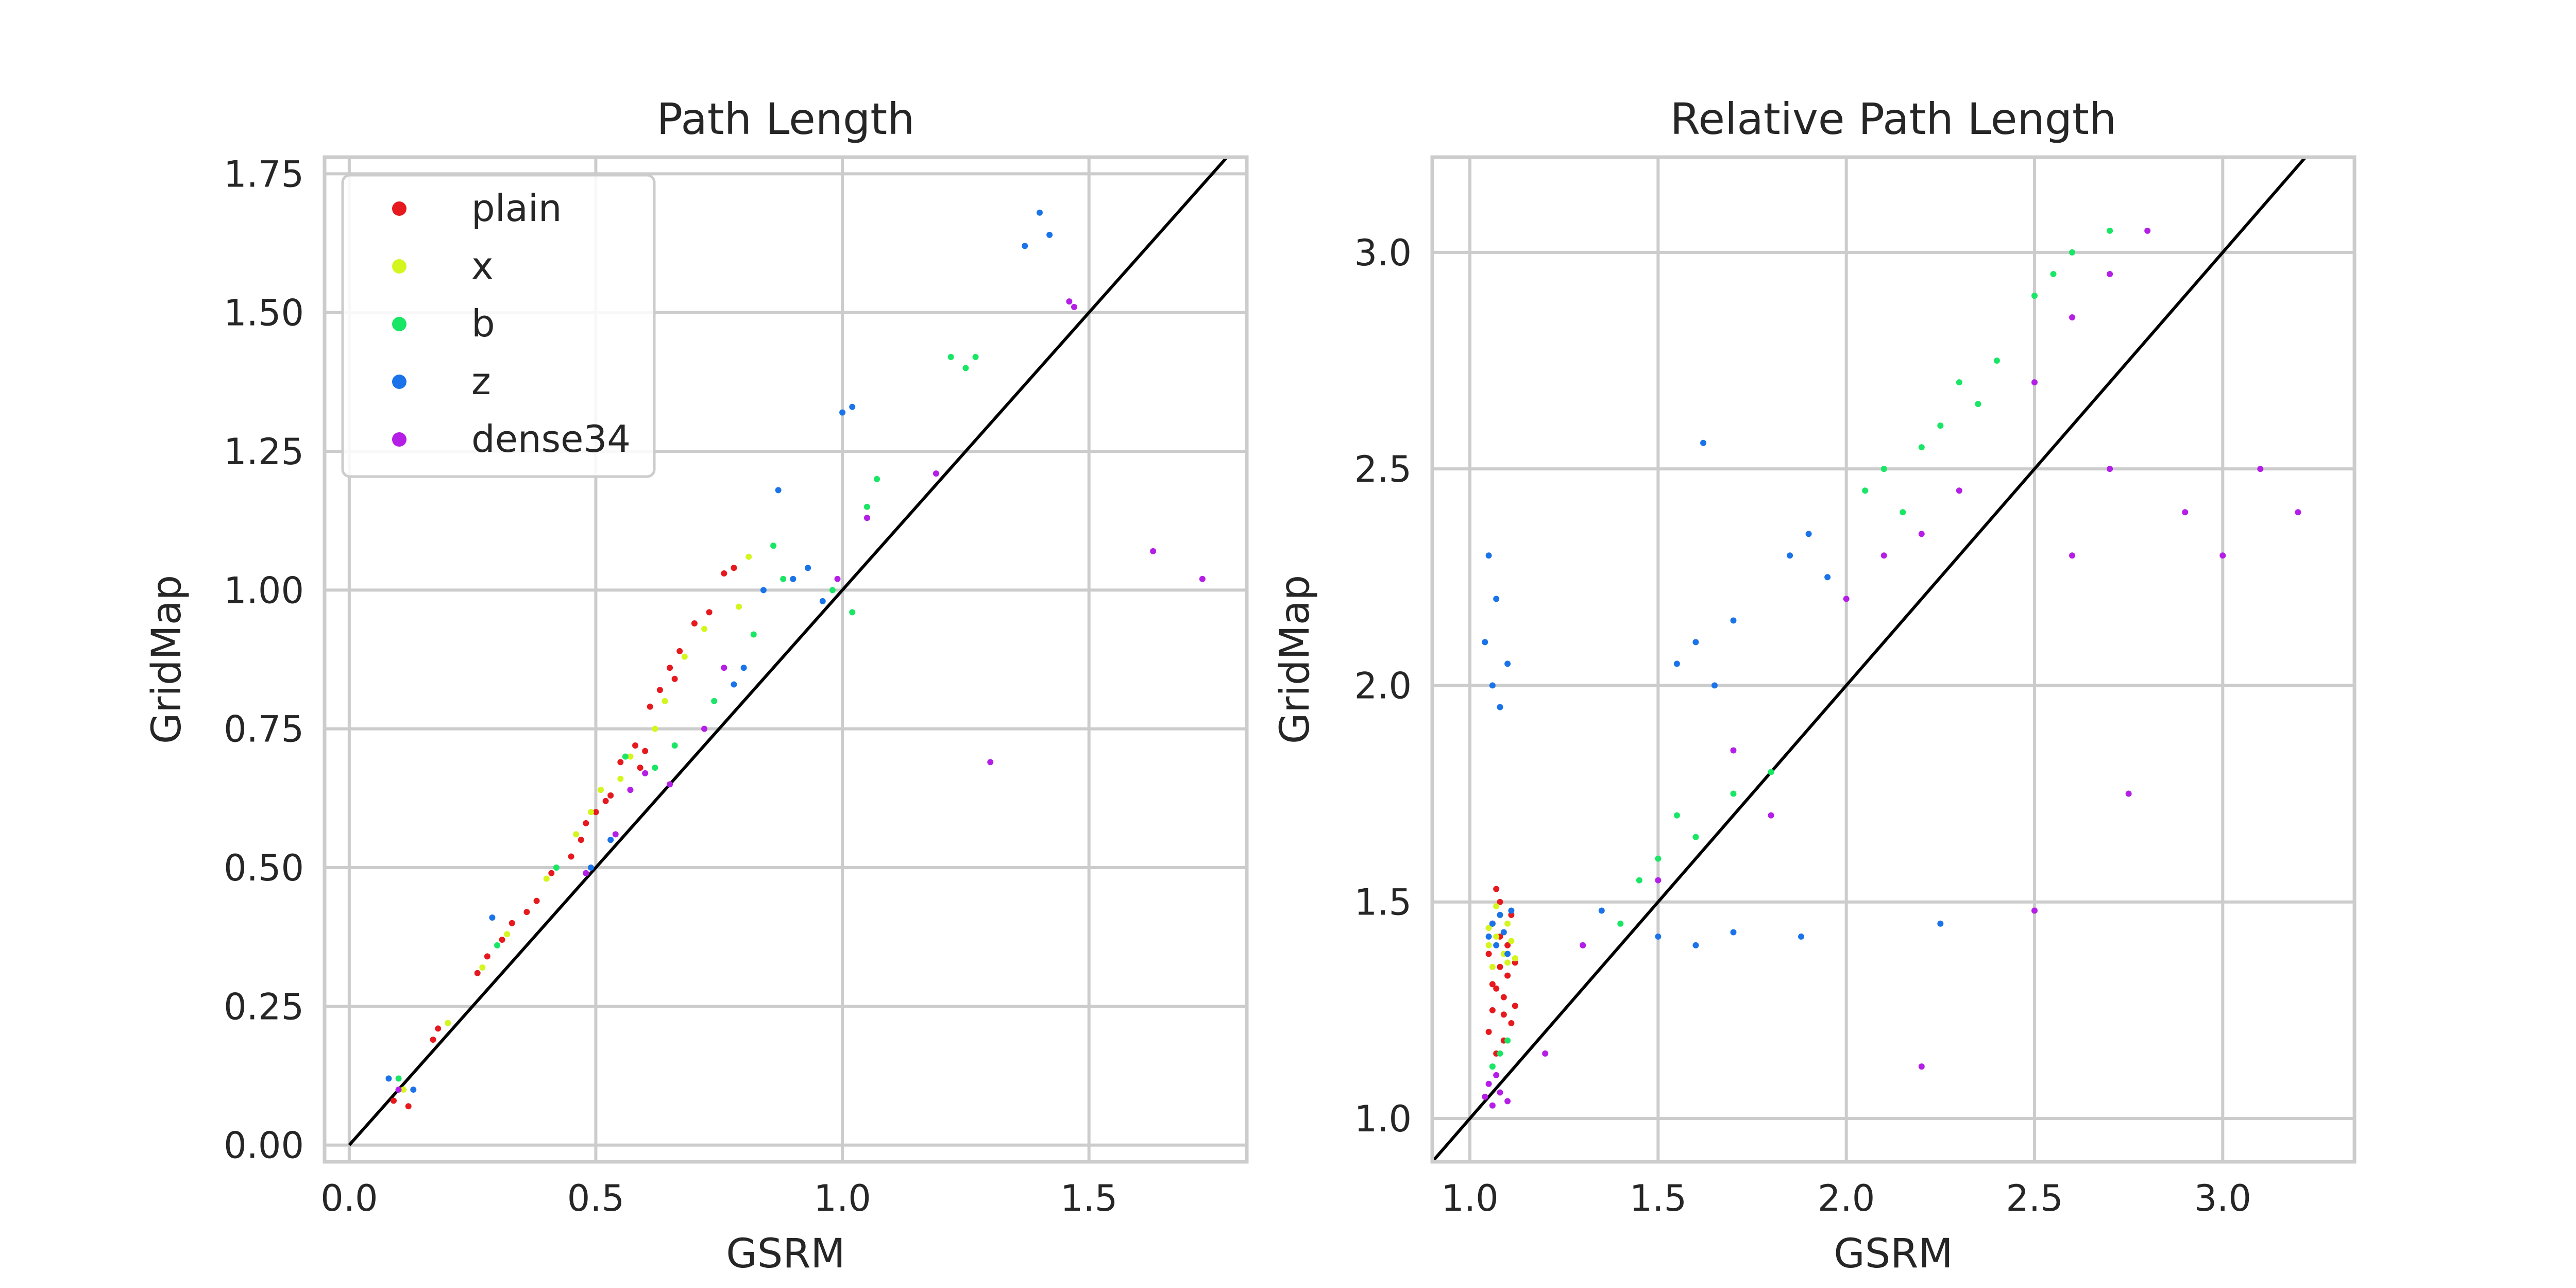 This screenshot has width=2576, height=1288. I want to click on legend-entry-dense34: dense34, so click(511, 439).